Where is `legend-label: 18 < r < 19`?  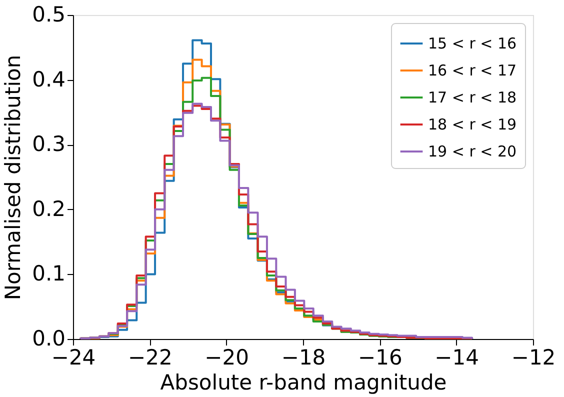
legend-label: 18 < r < 19 is located at coordinates (472, 125).